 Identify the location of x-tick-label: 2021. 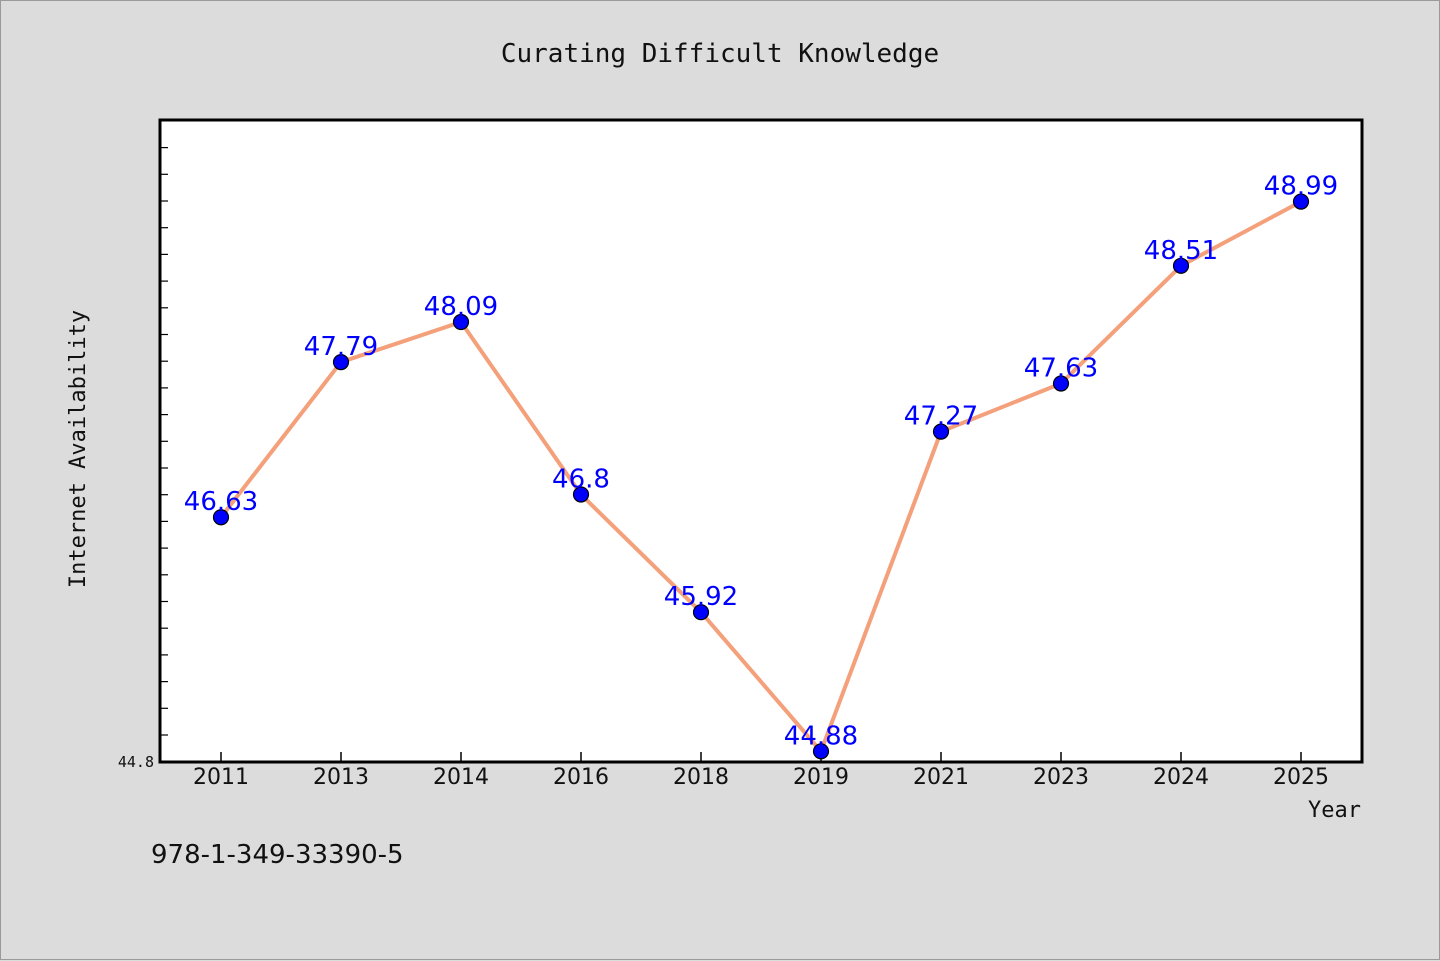
(941, 777).